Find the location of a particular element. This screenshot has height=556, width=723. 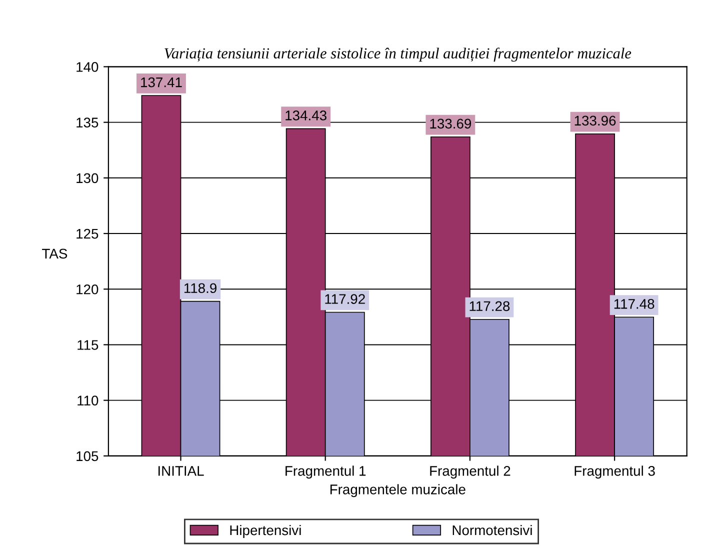

y-tick-label: 135 is located at coordinates (87, 123).